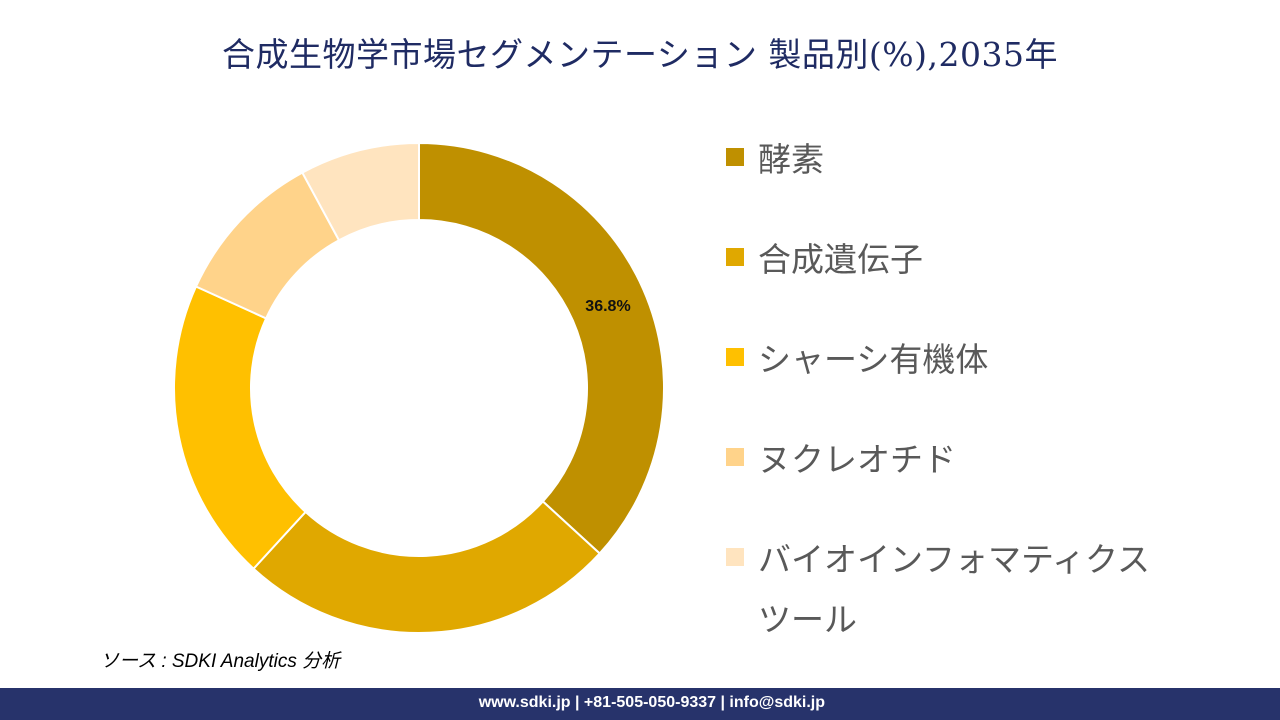 The image size is (1280, 720). I want to click on legend-label: 合成遺伝子, so click(840, 259).